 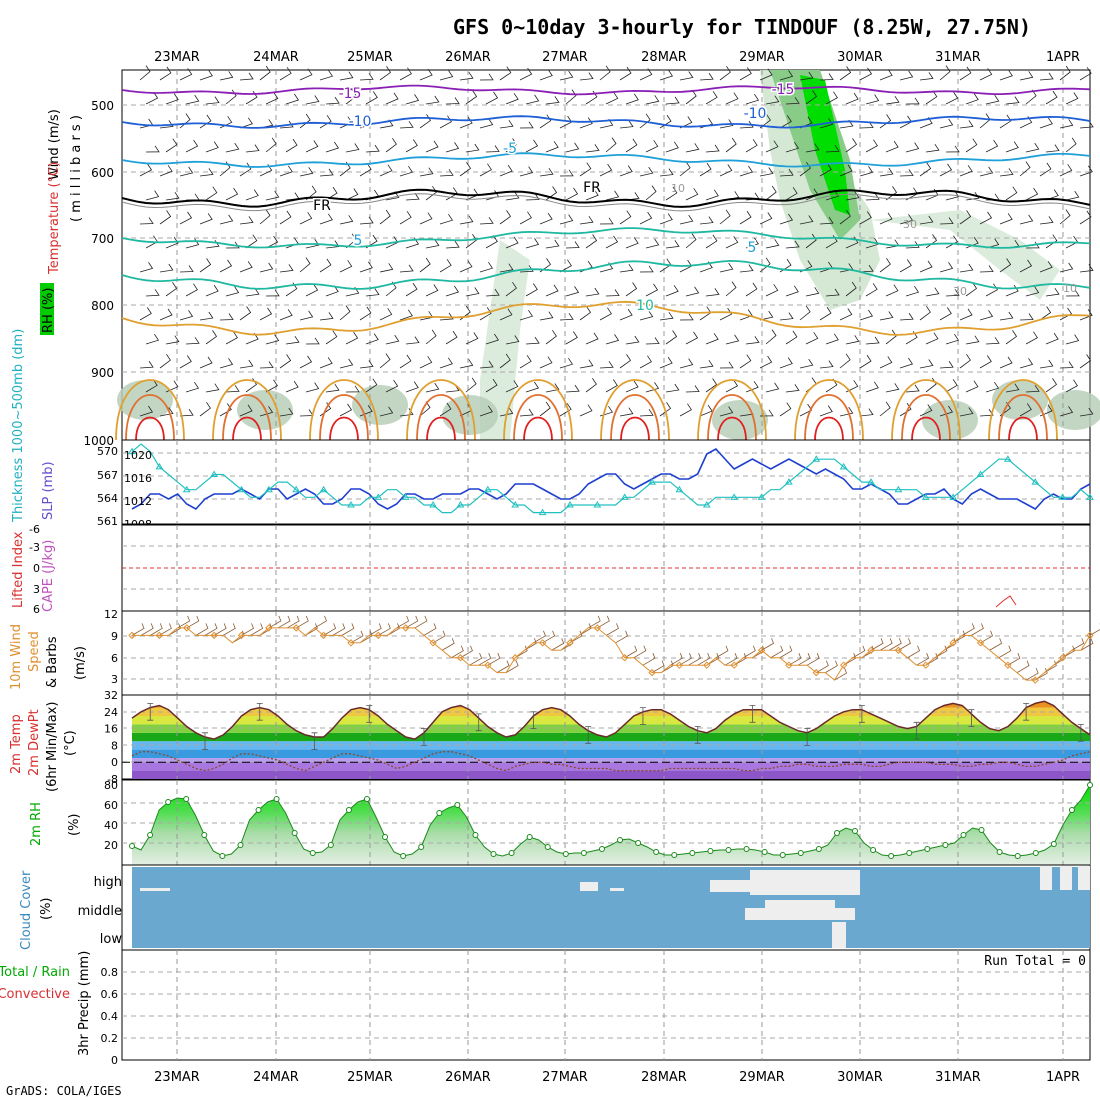 I want to click on cloud-tick-high: high, so click(x=108, y=882).